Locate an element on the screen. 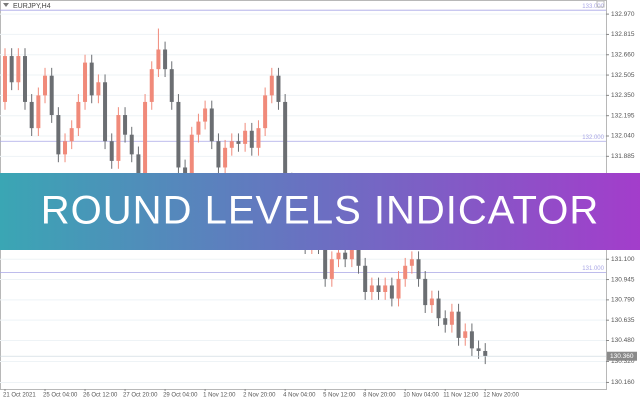  round-level-label: 132.000 is located at coordinates (593, 138).